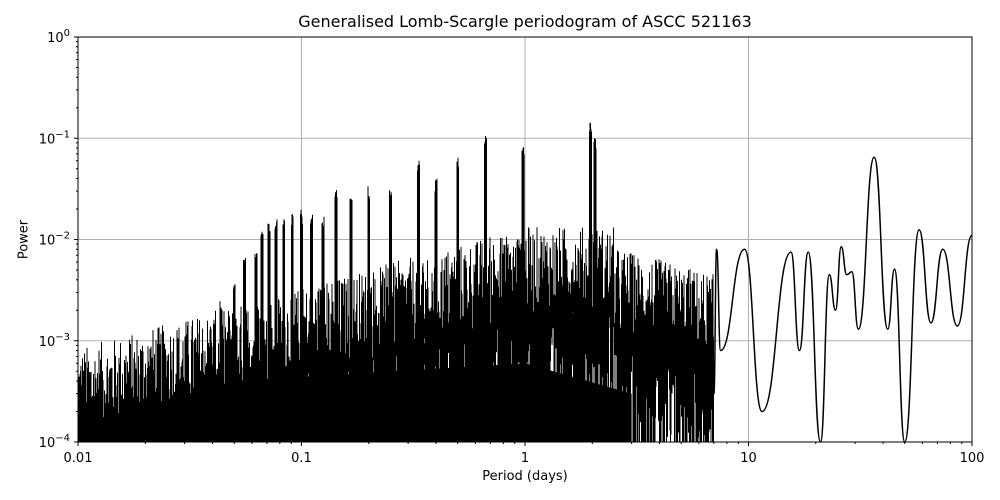 This screenshot has height=500, width=1000. I want to click on x-tick-label: 10, so click(748, 458).